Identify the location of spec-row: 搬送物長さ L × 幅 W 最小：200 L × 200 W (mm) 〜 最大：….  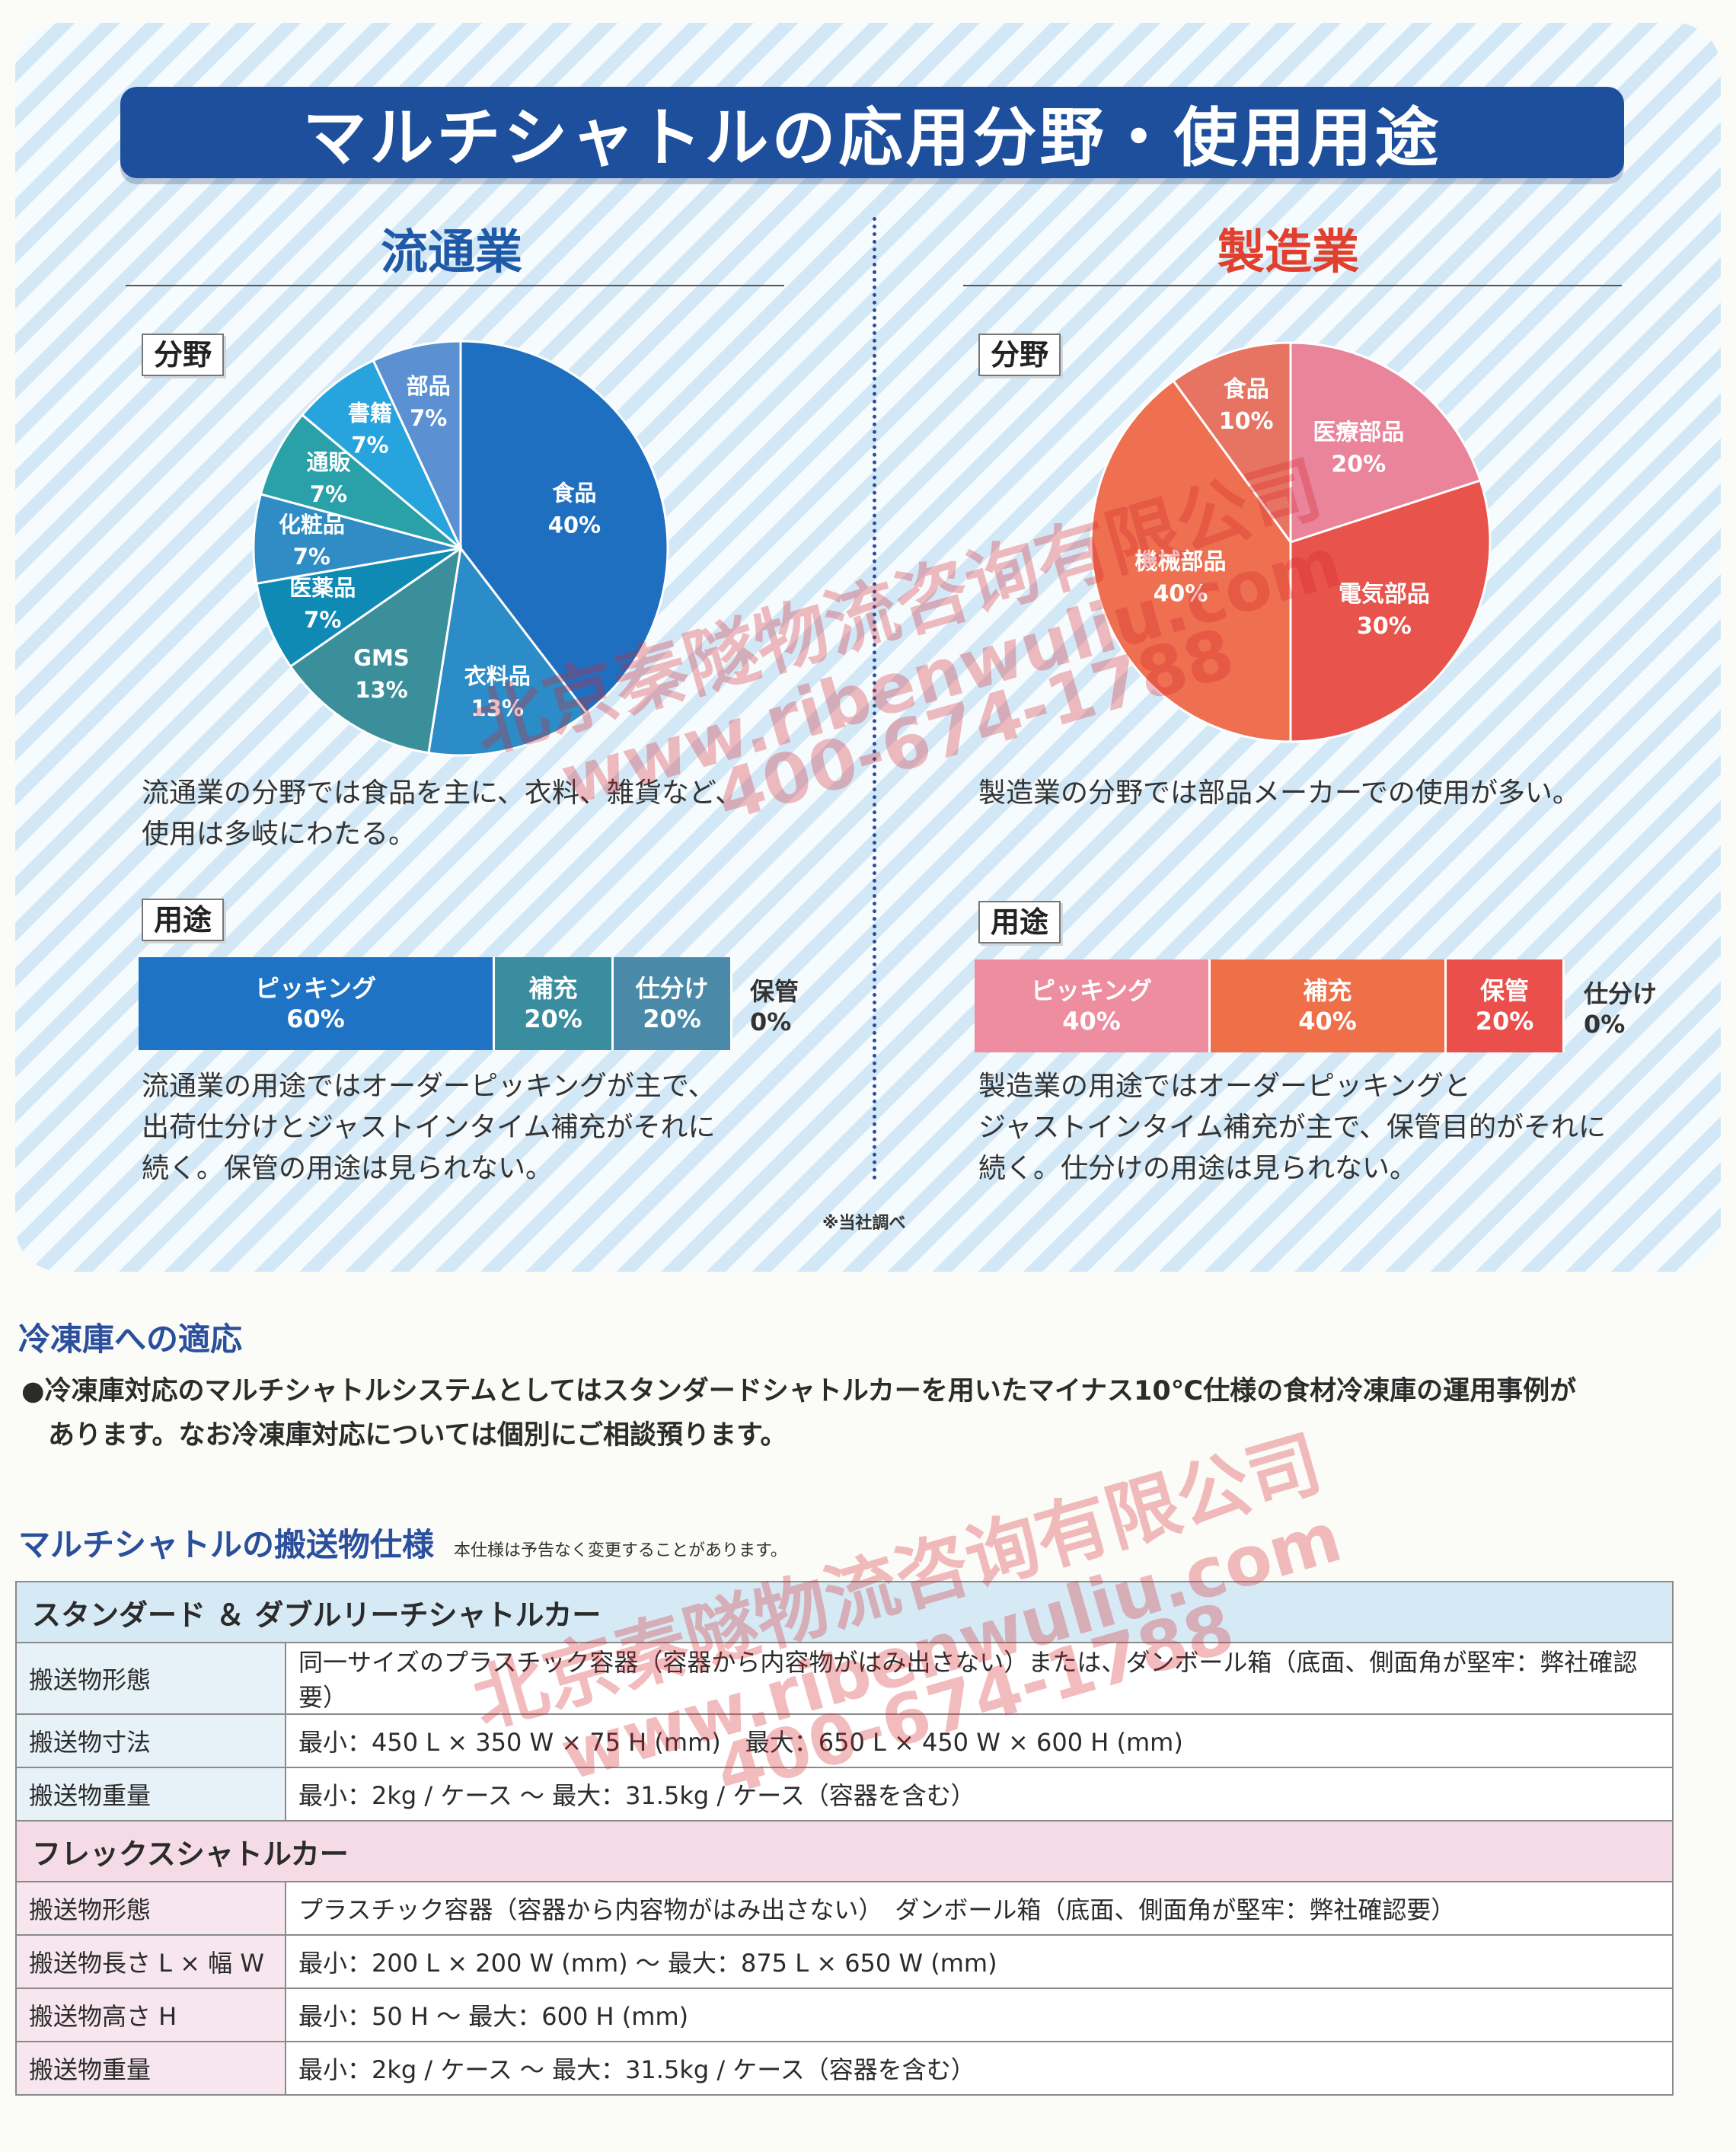
(845, 1961).